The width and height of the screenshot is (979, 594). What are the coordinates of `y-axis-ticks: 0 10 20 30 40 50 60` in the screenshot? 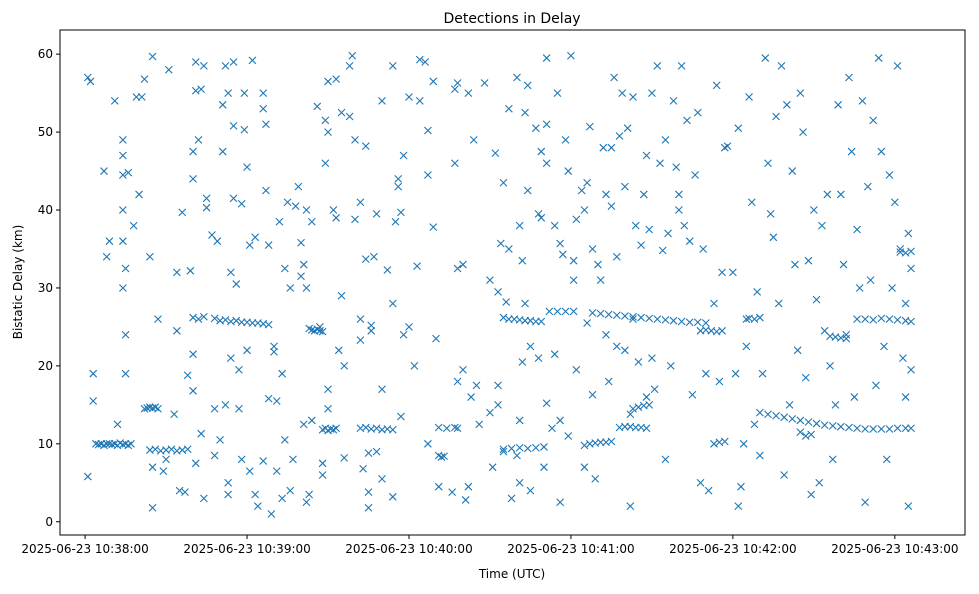 It's located at (49, 288).